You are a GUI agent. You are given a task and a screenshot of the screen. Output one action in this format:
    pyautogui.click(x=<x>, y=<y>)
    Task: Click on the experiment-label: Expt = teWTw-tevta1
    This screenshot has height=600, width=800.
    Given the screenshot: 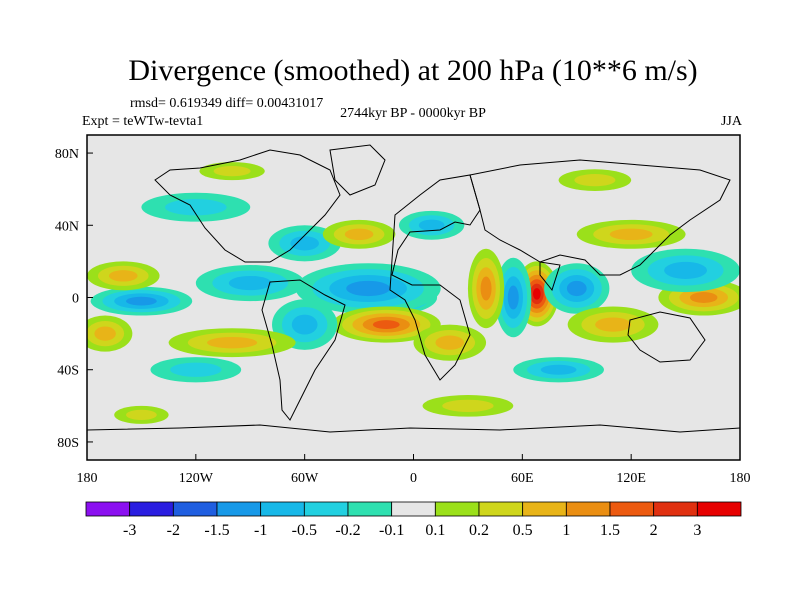 What is the action you would take?
    pyautogui.click(x=142, y=121)
    